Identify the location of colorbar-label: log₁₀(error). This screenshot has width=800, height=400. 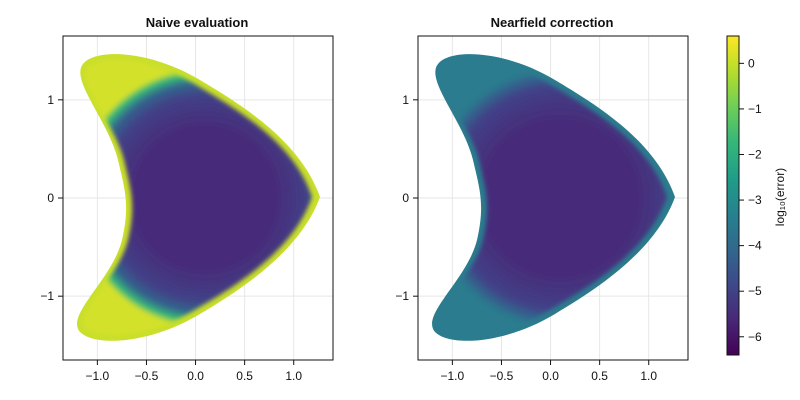
(780, 197).